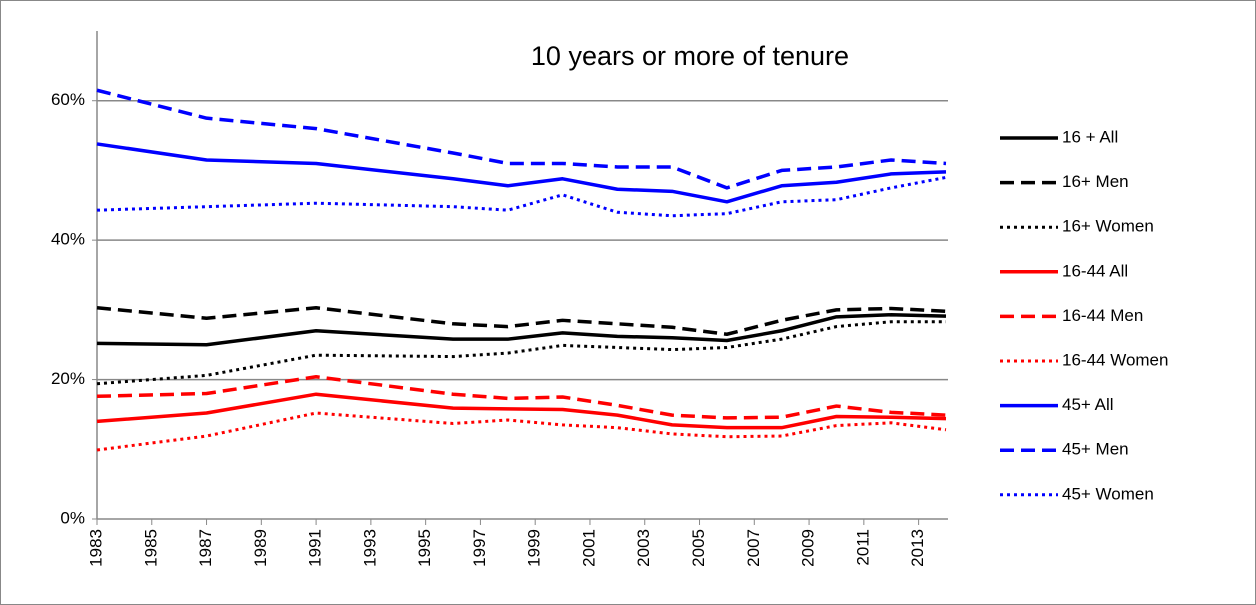  What do you see at coordinates (95, 548) in the screenshot?
I see `x-tick-label: 1983` at bounding box center [95, 548].